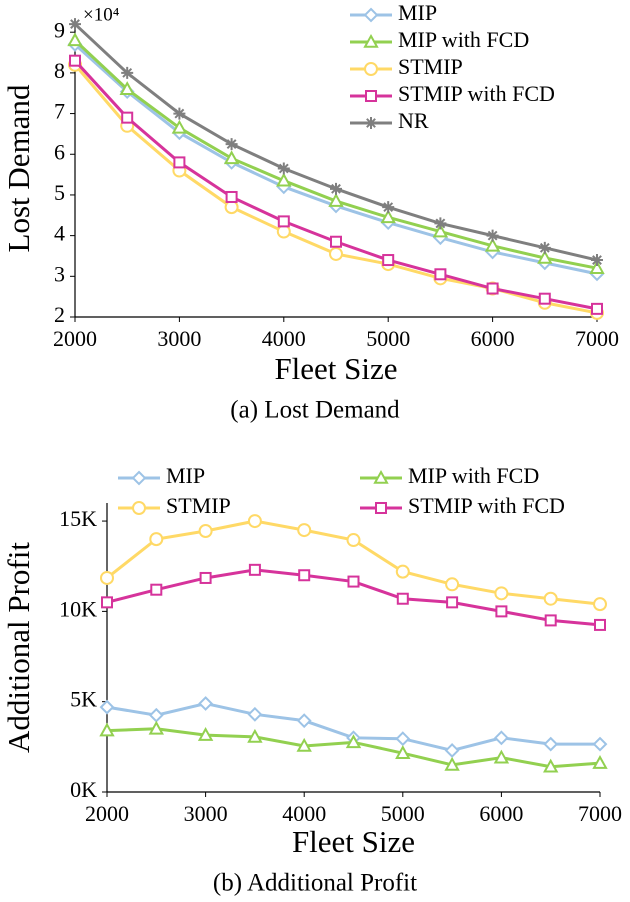 Image resolution: width=630 pixels, height=902 pixels. Describe the element at coordinates (315, 883) in the screenshot. I see `caption: (b) Additional Profit` at that location.